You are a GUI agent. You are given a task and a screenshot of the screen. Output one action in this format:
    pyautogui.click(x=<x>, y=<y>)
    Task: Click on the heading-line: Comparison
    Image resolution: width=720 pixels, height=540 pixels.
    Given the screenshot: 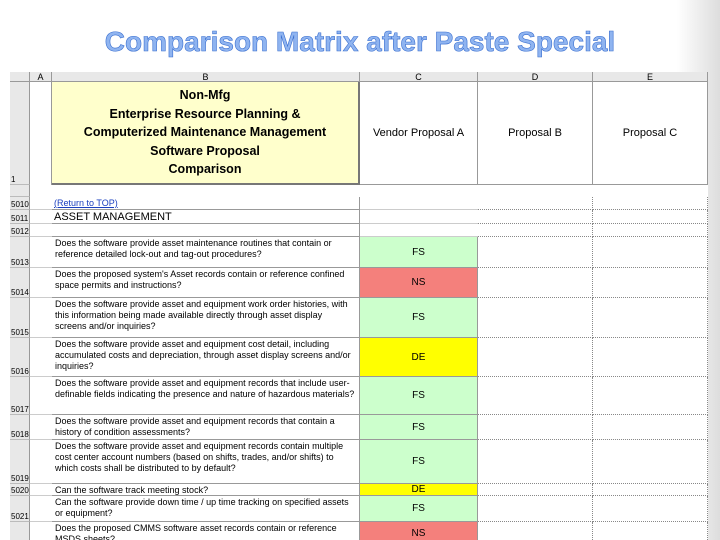 What is the action you would take?
    pyautogui.click(x=205, y=169)
    